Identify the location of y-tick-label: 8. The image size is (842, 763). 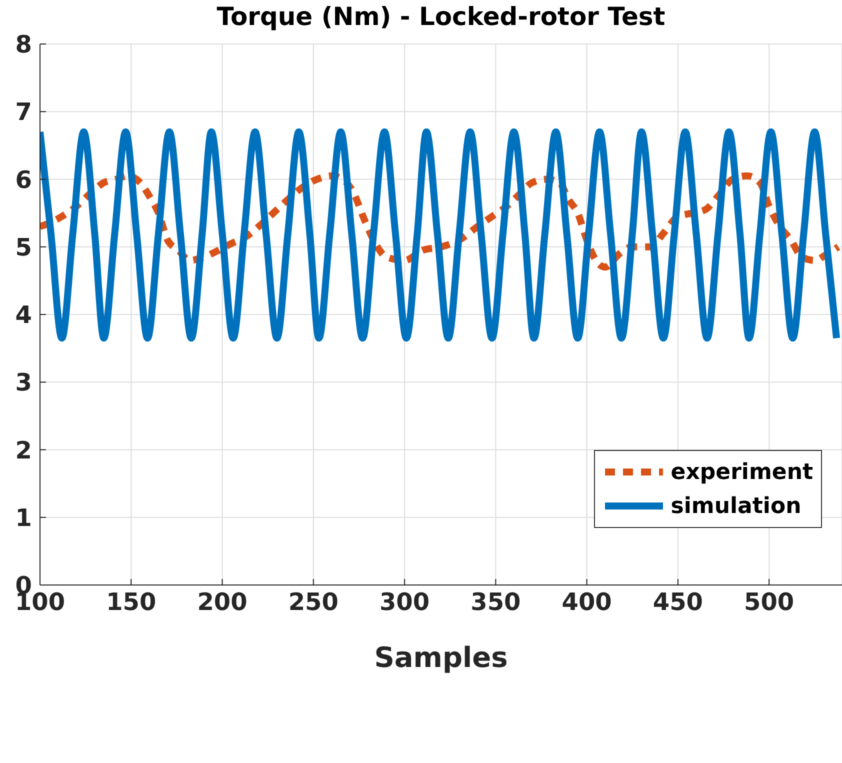
(23, 44).